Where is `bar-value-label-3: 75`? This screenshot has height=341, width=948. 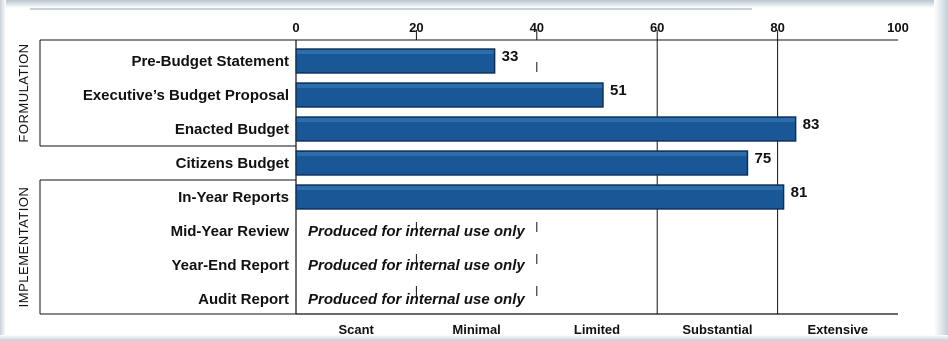 bar-value-label-3: 75 is located at coordinates (763, 158).